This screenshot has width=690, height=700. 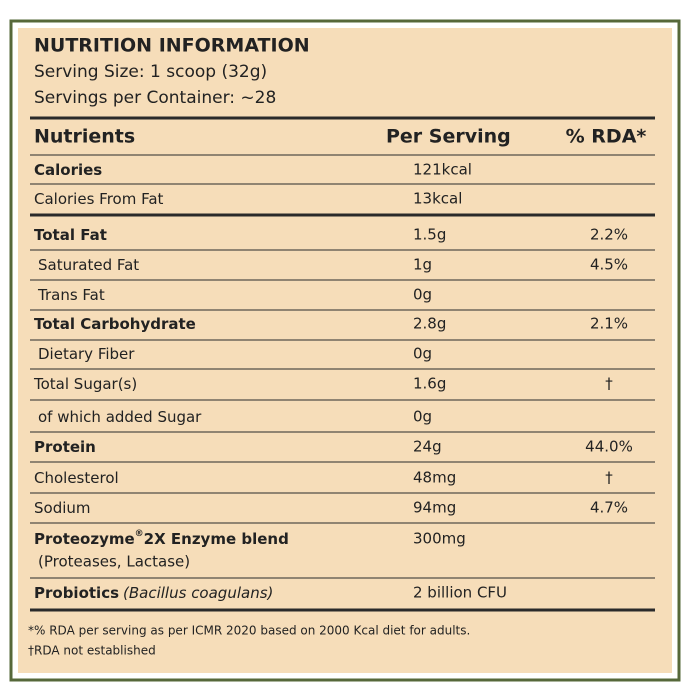 What do you see at coordinates (429, 324) in the screenshot?
I see `per-serving: 2.8g` at bounding box center [429, 324].